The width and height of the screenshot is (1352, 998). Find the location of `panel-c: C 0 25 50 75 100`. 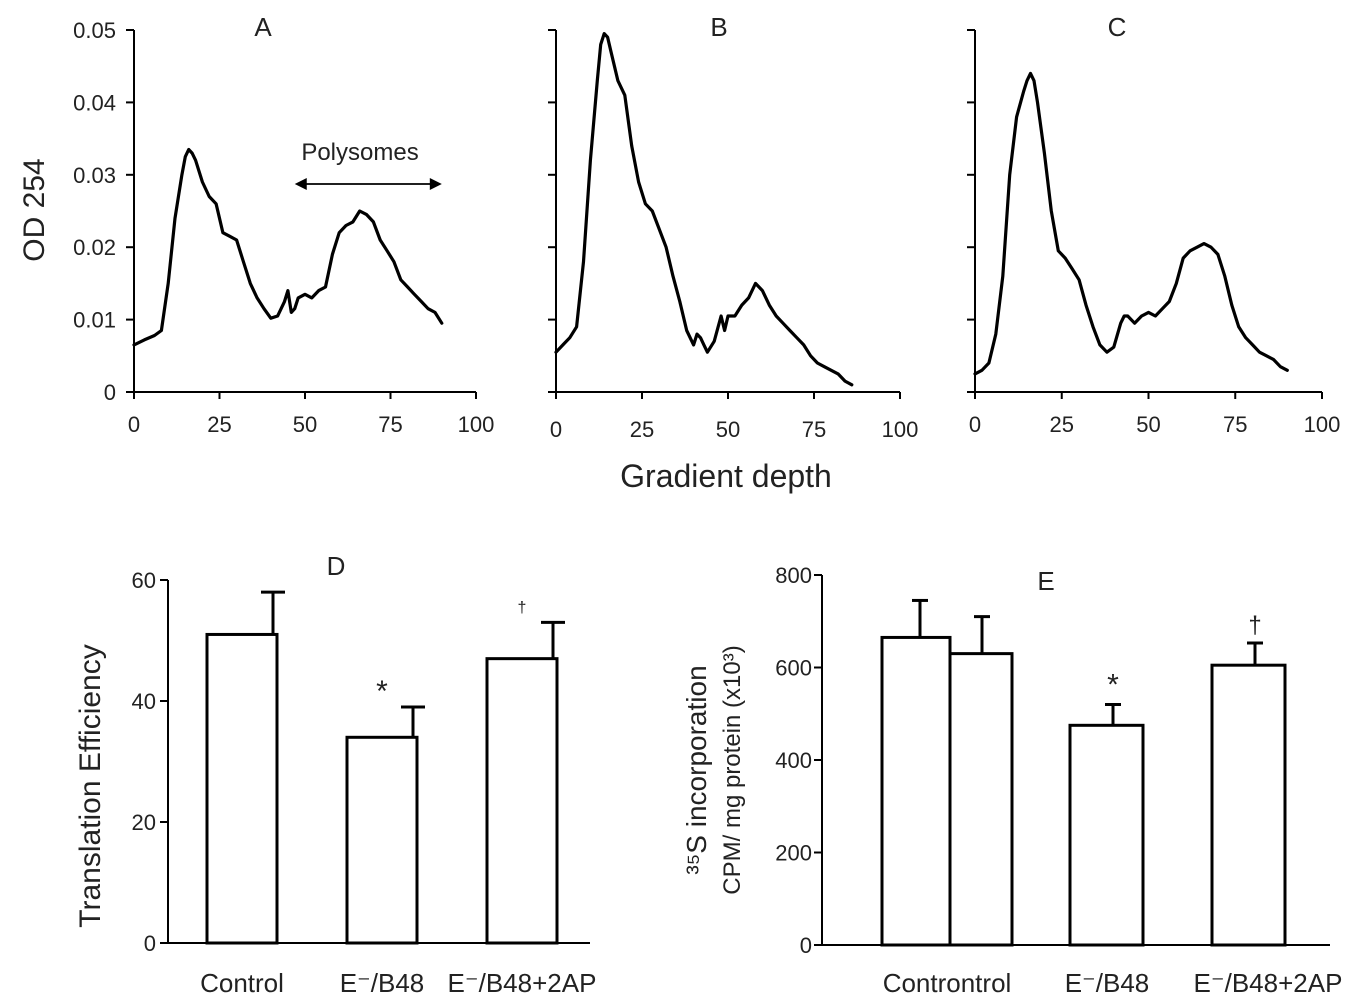

panel-c: C 0 25 50 75 100 is located at coordinates (1153, 224).